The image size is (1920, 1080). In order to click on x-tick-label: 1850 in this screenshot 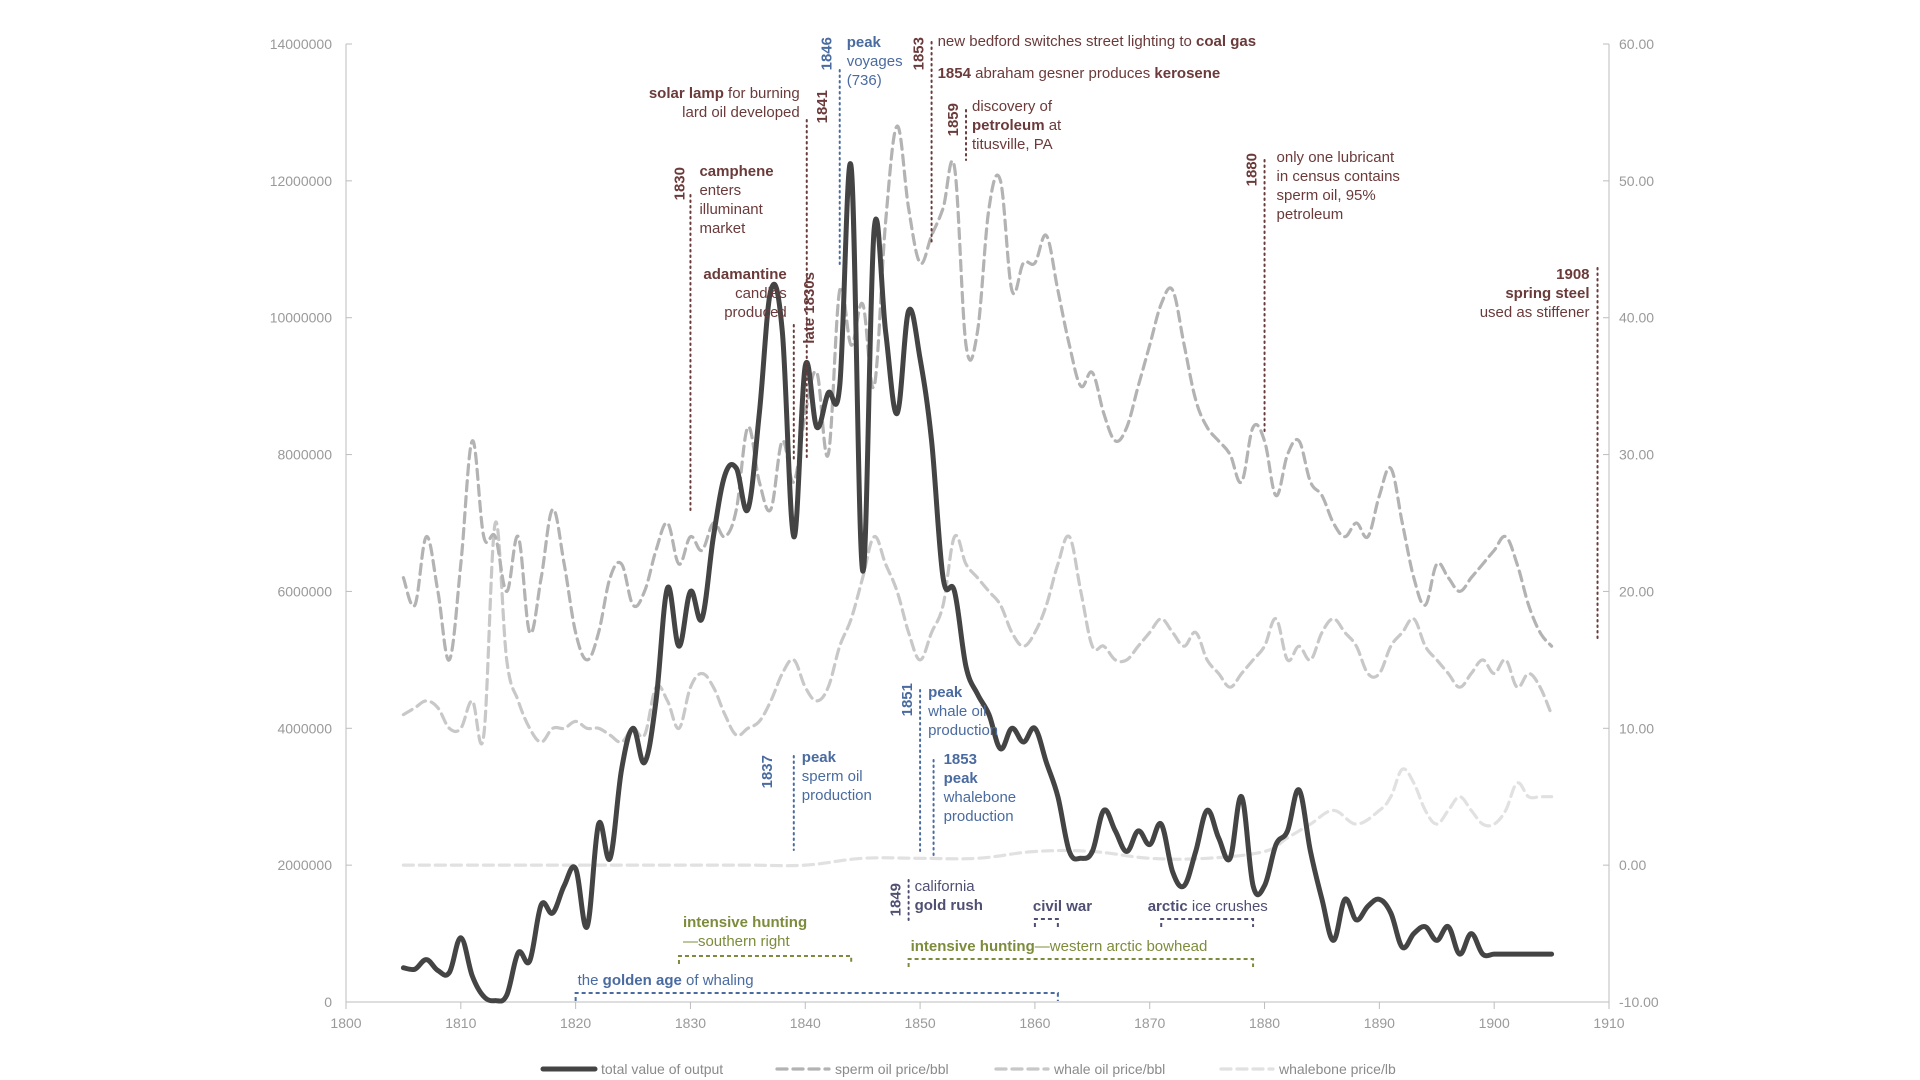, I will do `click(920, 1023)`.